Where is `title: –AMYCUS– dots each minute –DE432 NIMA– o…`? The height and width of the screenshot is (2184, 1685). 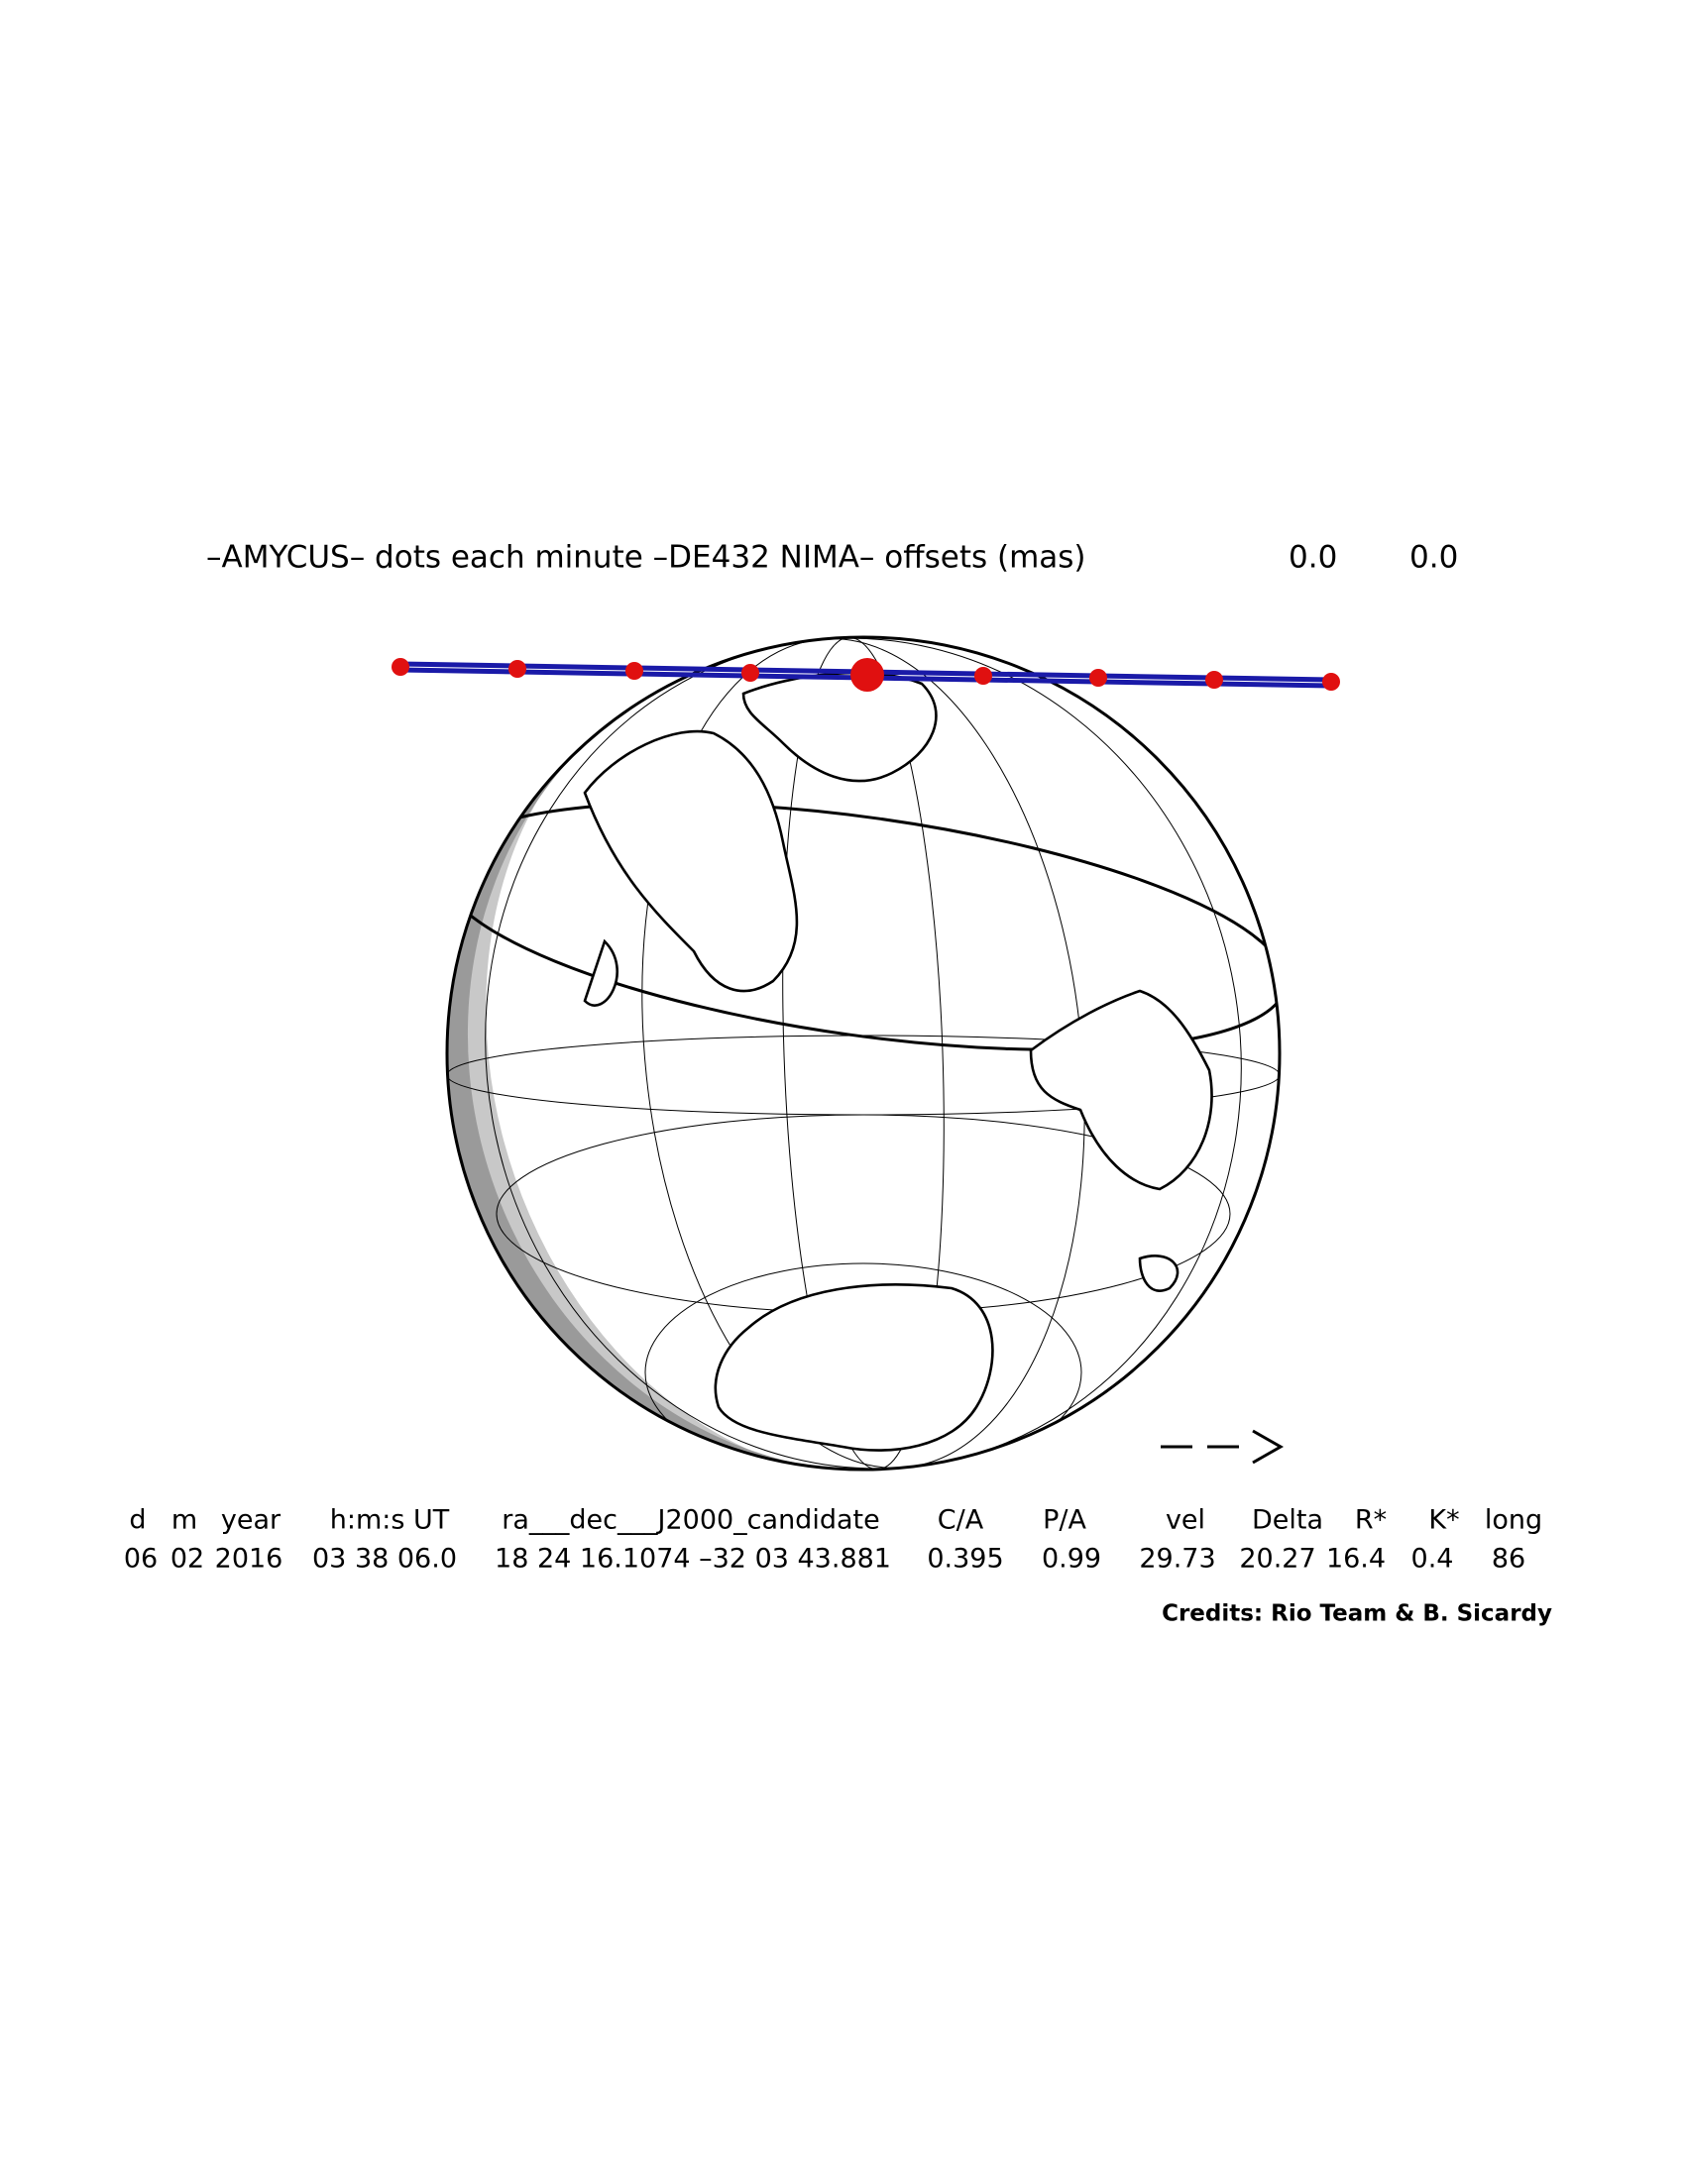
title: –AMYCUS– dots each minute –DE432 NIMA– o… is located at coordinates (646, 558).